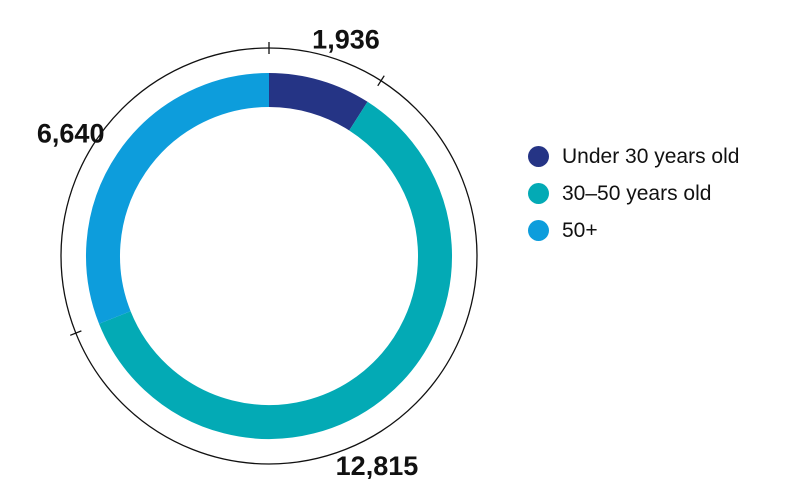 Image resolution: width=797 pixels, height=479 pixels. I want to click on legend-label-under-30: Under 30 years old, so click(651, 156).